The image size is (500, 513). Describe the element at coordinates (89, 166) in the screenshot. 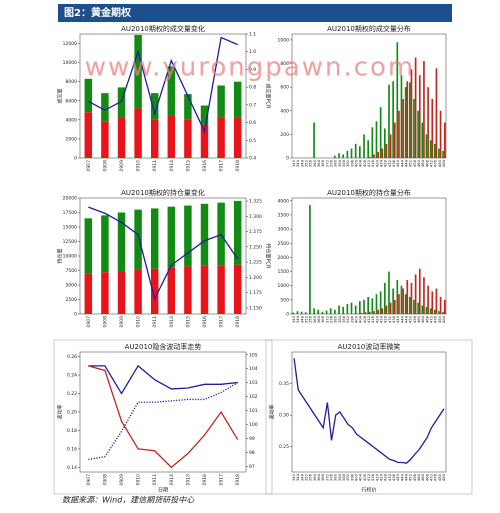

I see `x-tick-label: 0907` at that location.